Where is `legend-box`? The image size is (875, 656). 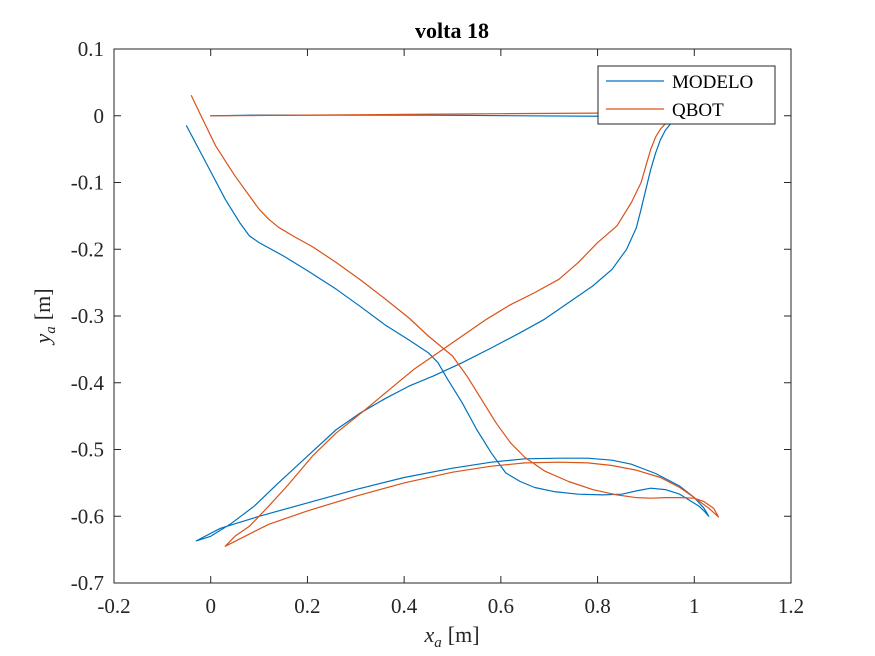
legend-box is located at coordinates (686, 95).